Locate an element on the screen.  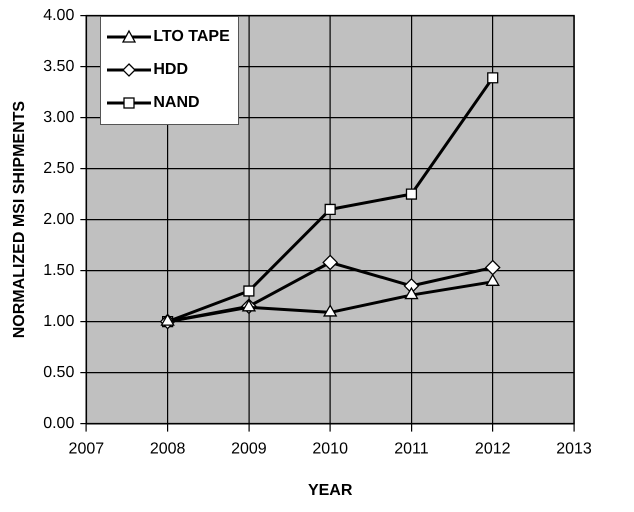
y-tick-label: 3.00 is located at coordinates (58, 117).